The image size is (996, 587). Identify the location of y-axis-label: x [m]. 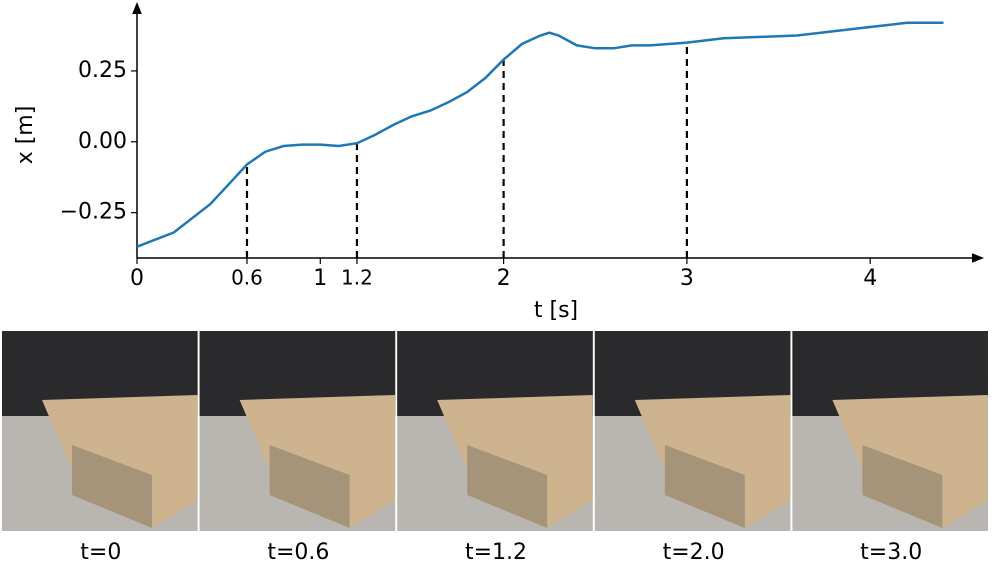
(25, 135).